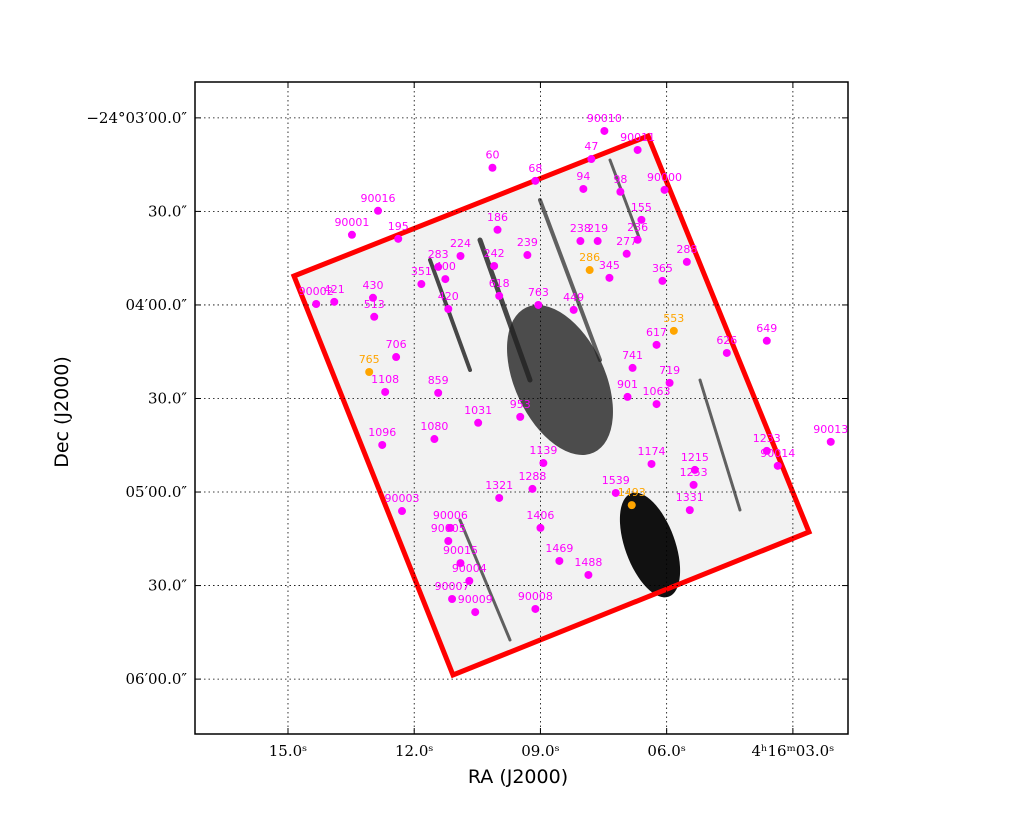 This screenshot has height=817, width=1017. I want to click on source-label: 90008, so click(535, 596).